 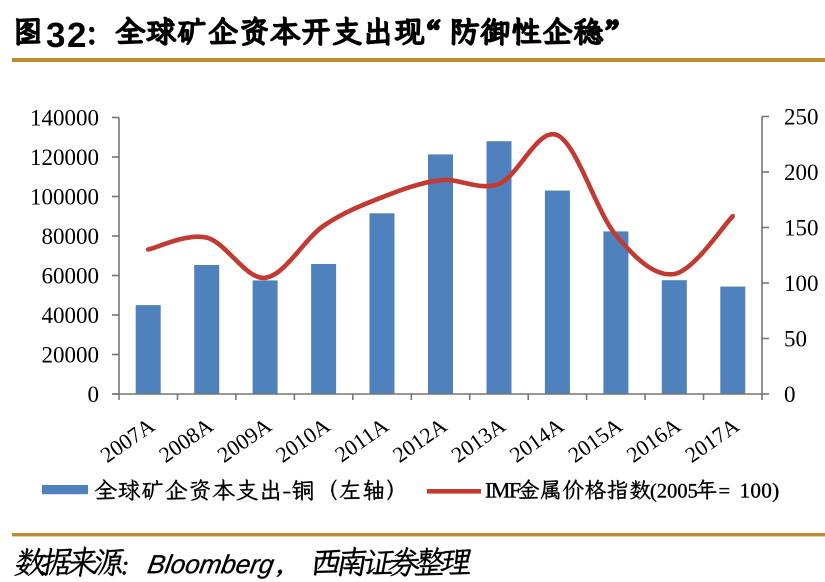 I want to click on svg-text: 2010A, so click(x=302, y=440).